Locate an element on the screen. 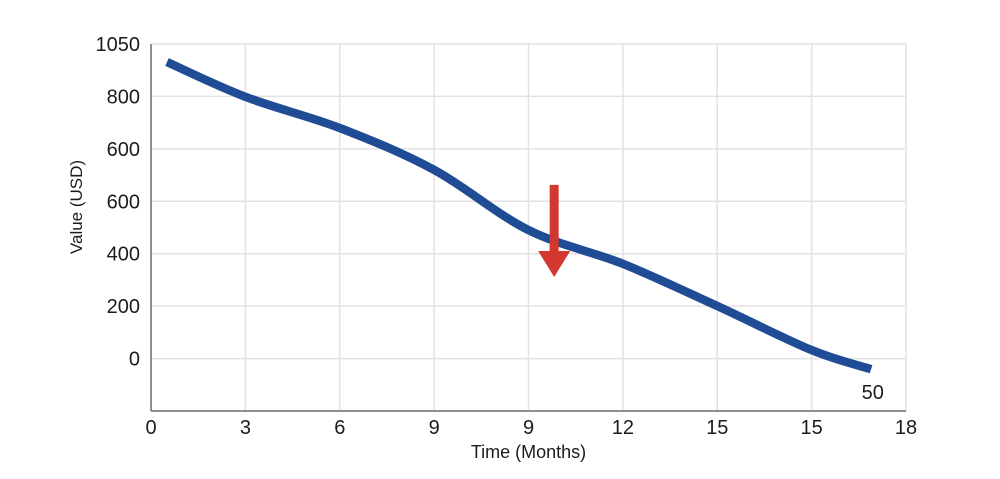 The image size is (1000, 479). x-tick-label: 18 is located at coordinates (906, 428).